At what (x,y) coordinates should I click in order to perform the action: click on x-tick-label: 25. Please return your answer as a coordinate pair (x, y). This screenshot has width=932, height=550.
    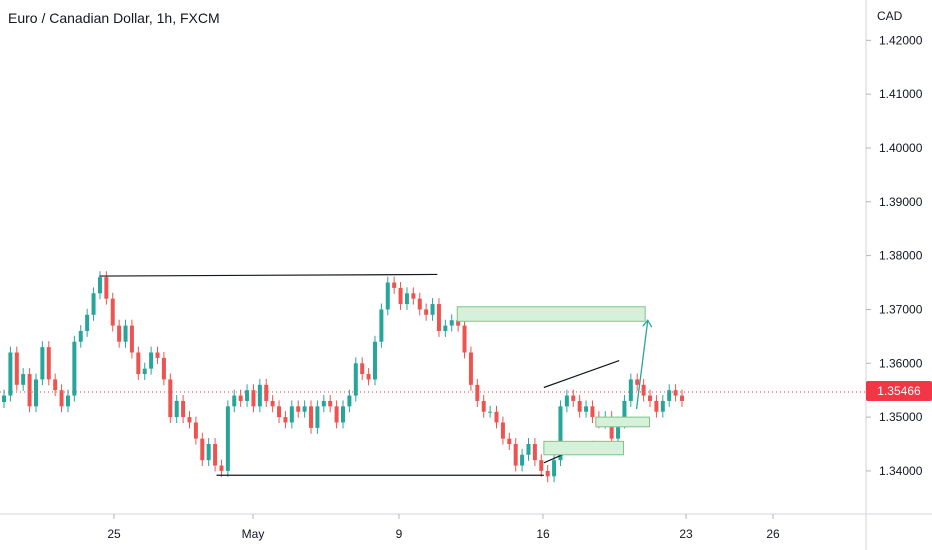
    Looking at the image, I should click on (114, 534).